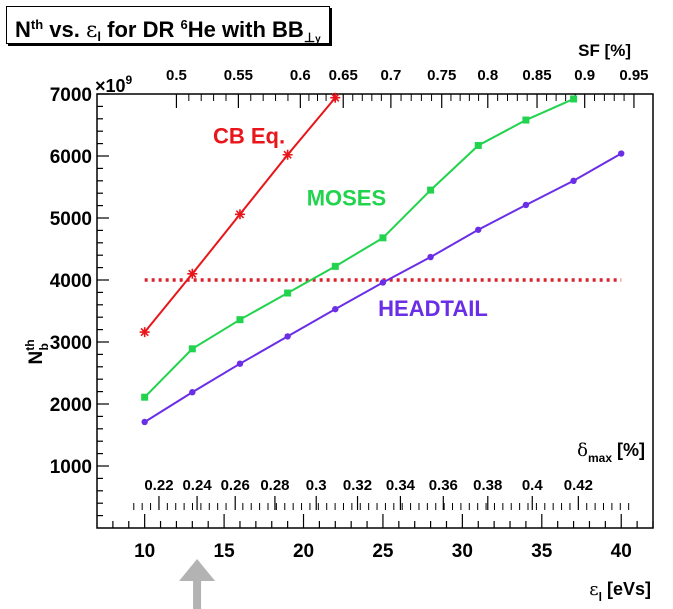  I want to click on y-tick-label: 4000, so click(71, 281).